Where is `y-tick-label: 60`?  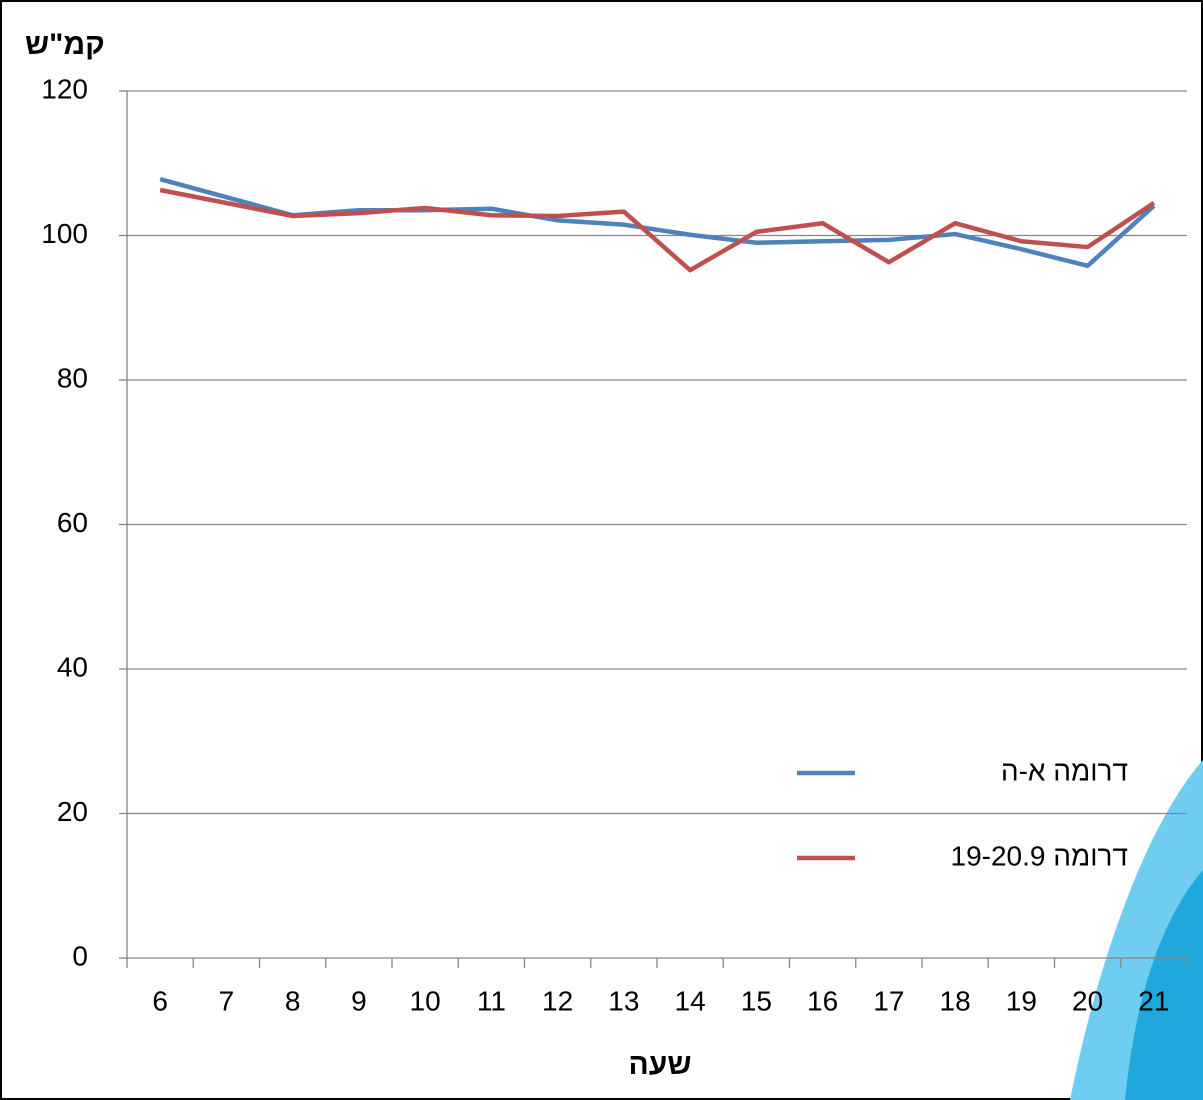 y-tick-label: 60 is located at coordinates (72, 522).